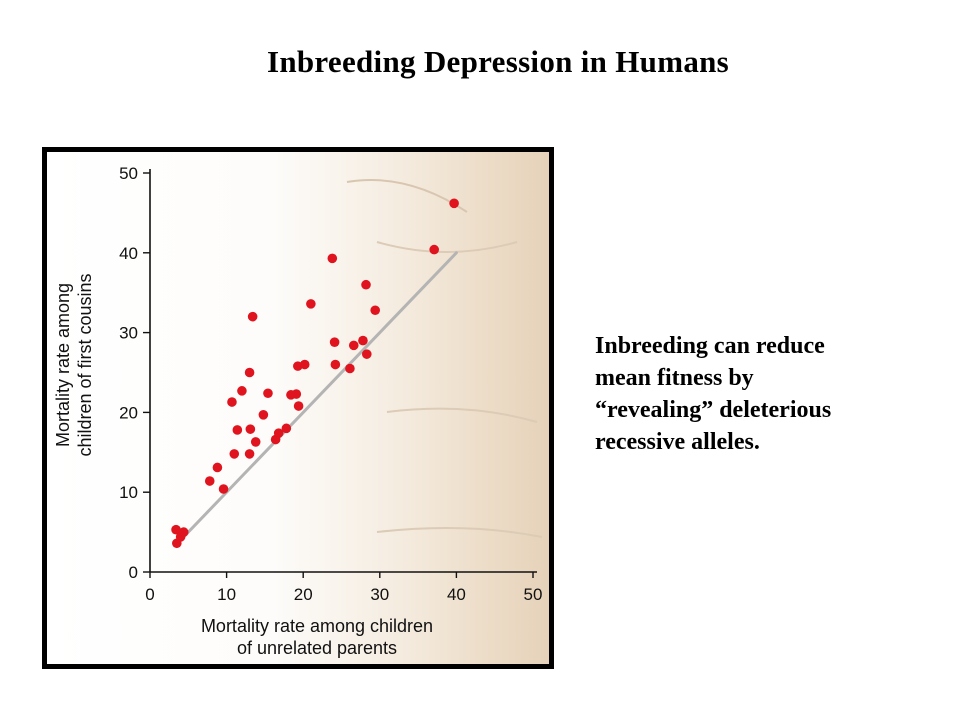 The height and width of the screenshot is (720, 960). What do you see at coordinates (128, 412) in the screenshot?
I see `y-tick-label: 20` at bounding box center [128, 412].